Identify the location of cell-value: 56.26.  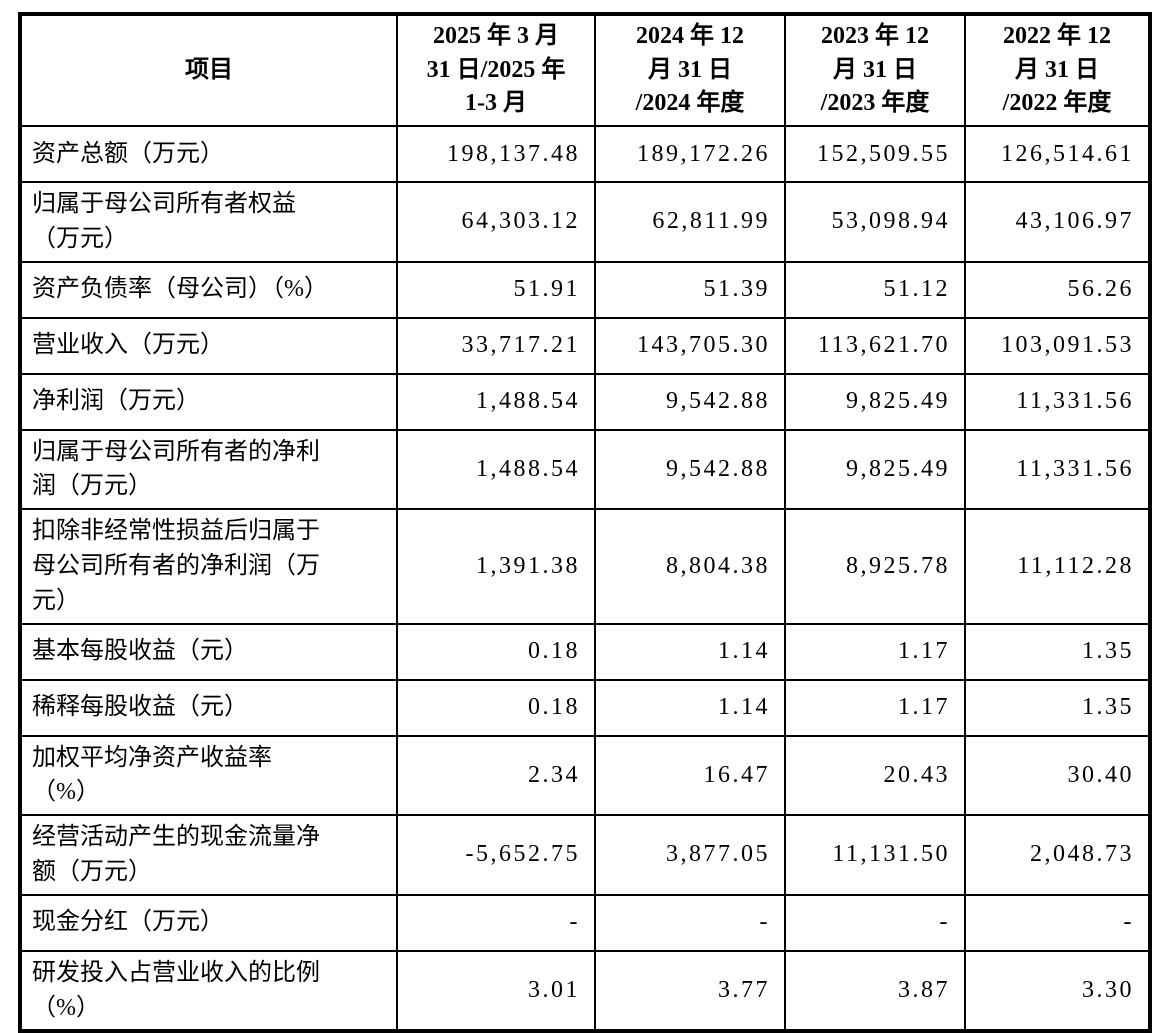
(1057, 289).